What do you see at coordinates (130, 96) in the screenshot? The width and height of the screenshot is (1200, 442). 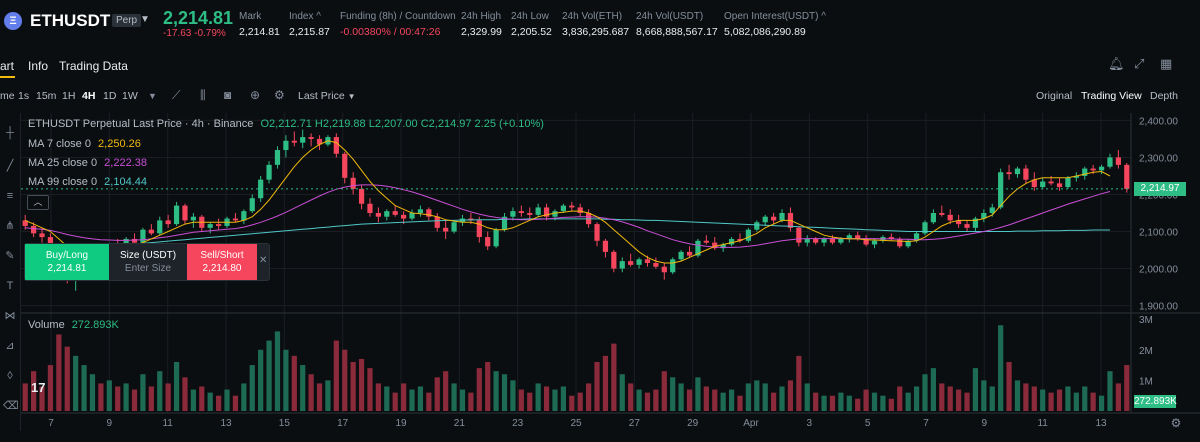 I see `interval-1w: 1W` at bounding box center [130, 96].